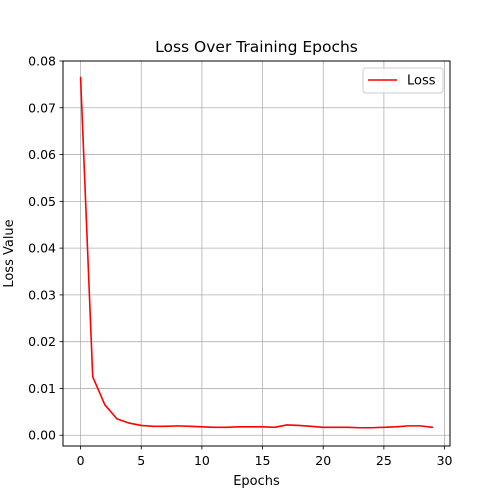  I want to click on y-tick-label: 0.04, so click(42, 248).